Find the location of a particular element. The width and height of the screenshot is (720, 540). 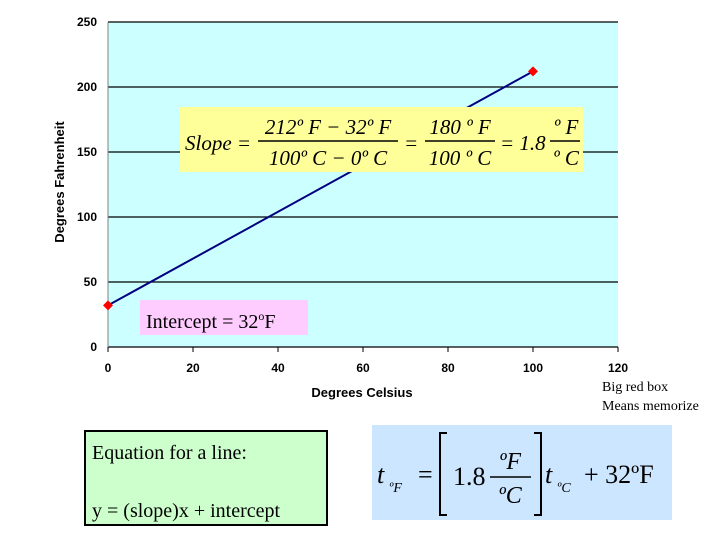

y-axis-label: Degrees Fahrenheit is located at coordinates (59, 182).